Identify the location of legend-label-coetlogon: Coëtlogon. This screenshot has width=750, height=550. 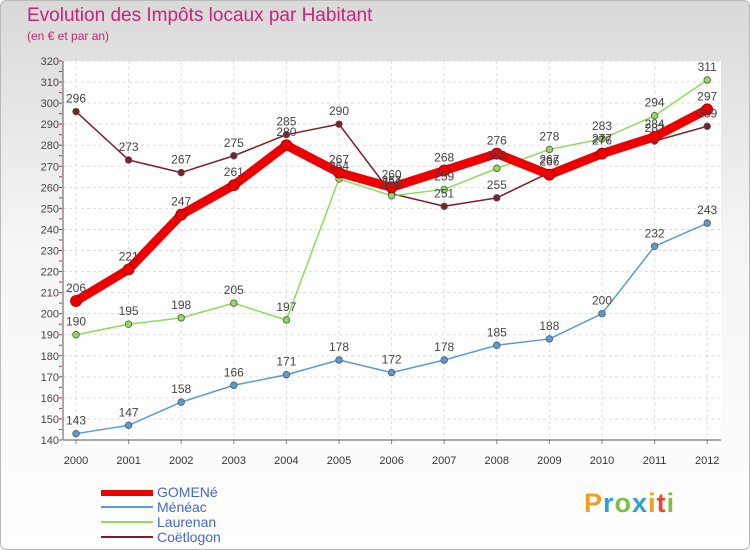
(189, 537).